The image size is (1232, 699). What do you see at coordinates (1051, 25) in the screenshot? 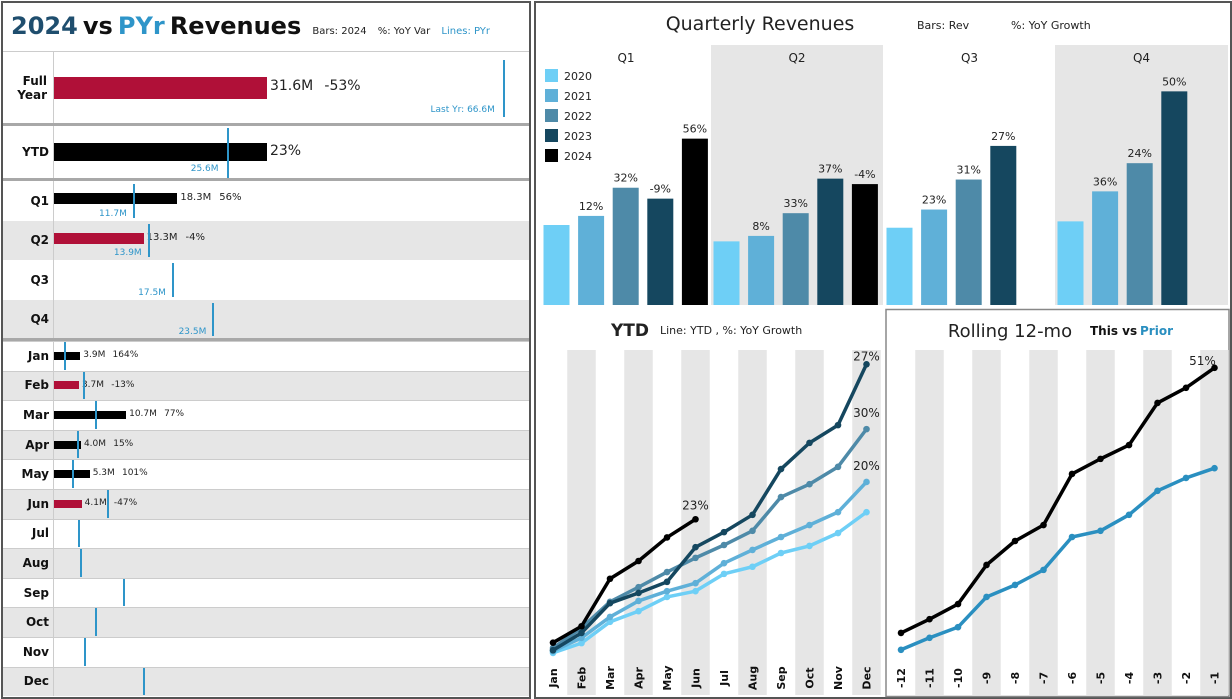
I see `subtitle-pct: %: YoY Growth` at bounding box center [1051, 25].